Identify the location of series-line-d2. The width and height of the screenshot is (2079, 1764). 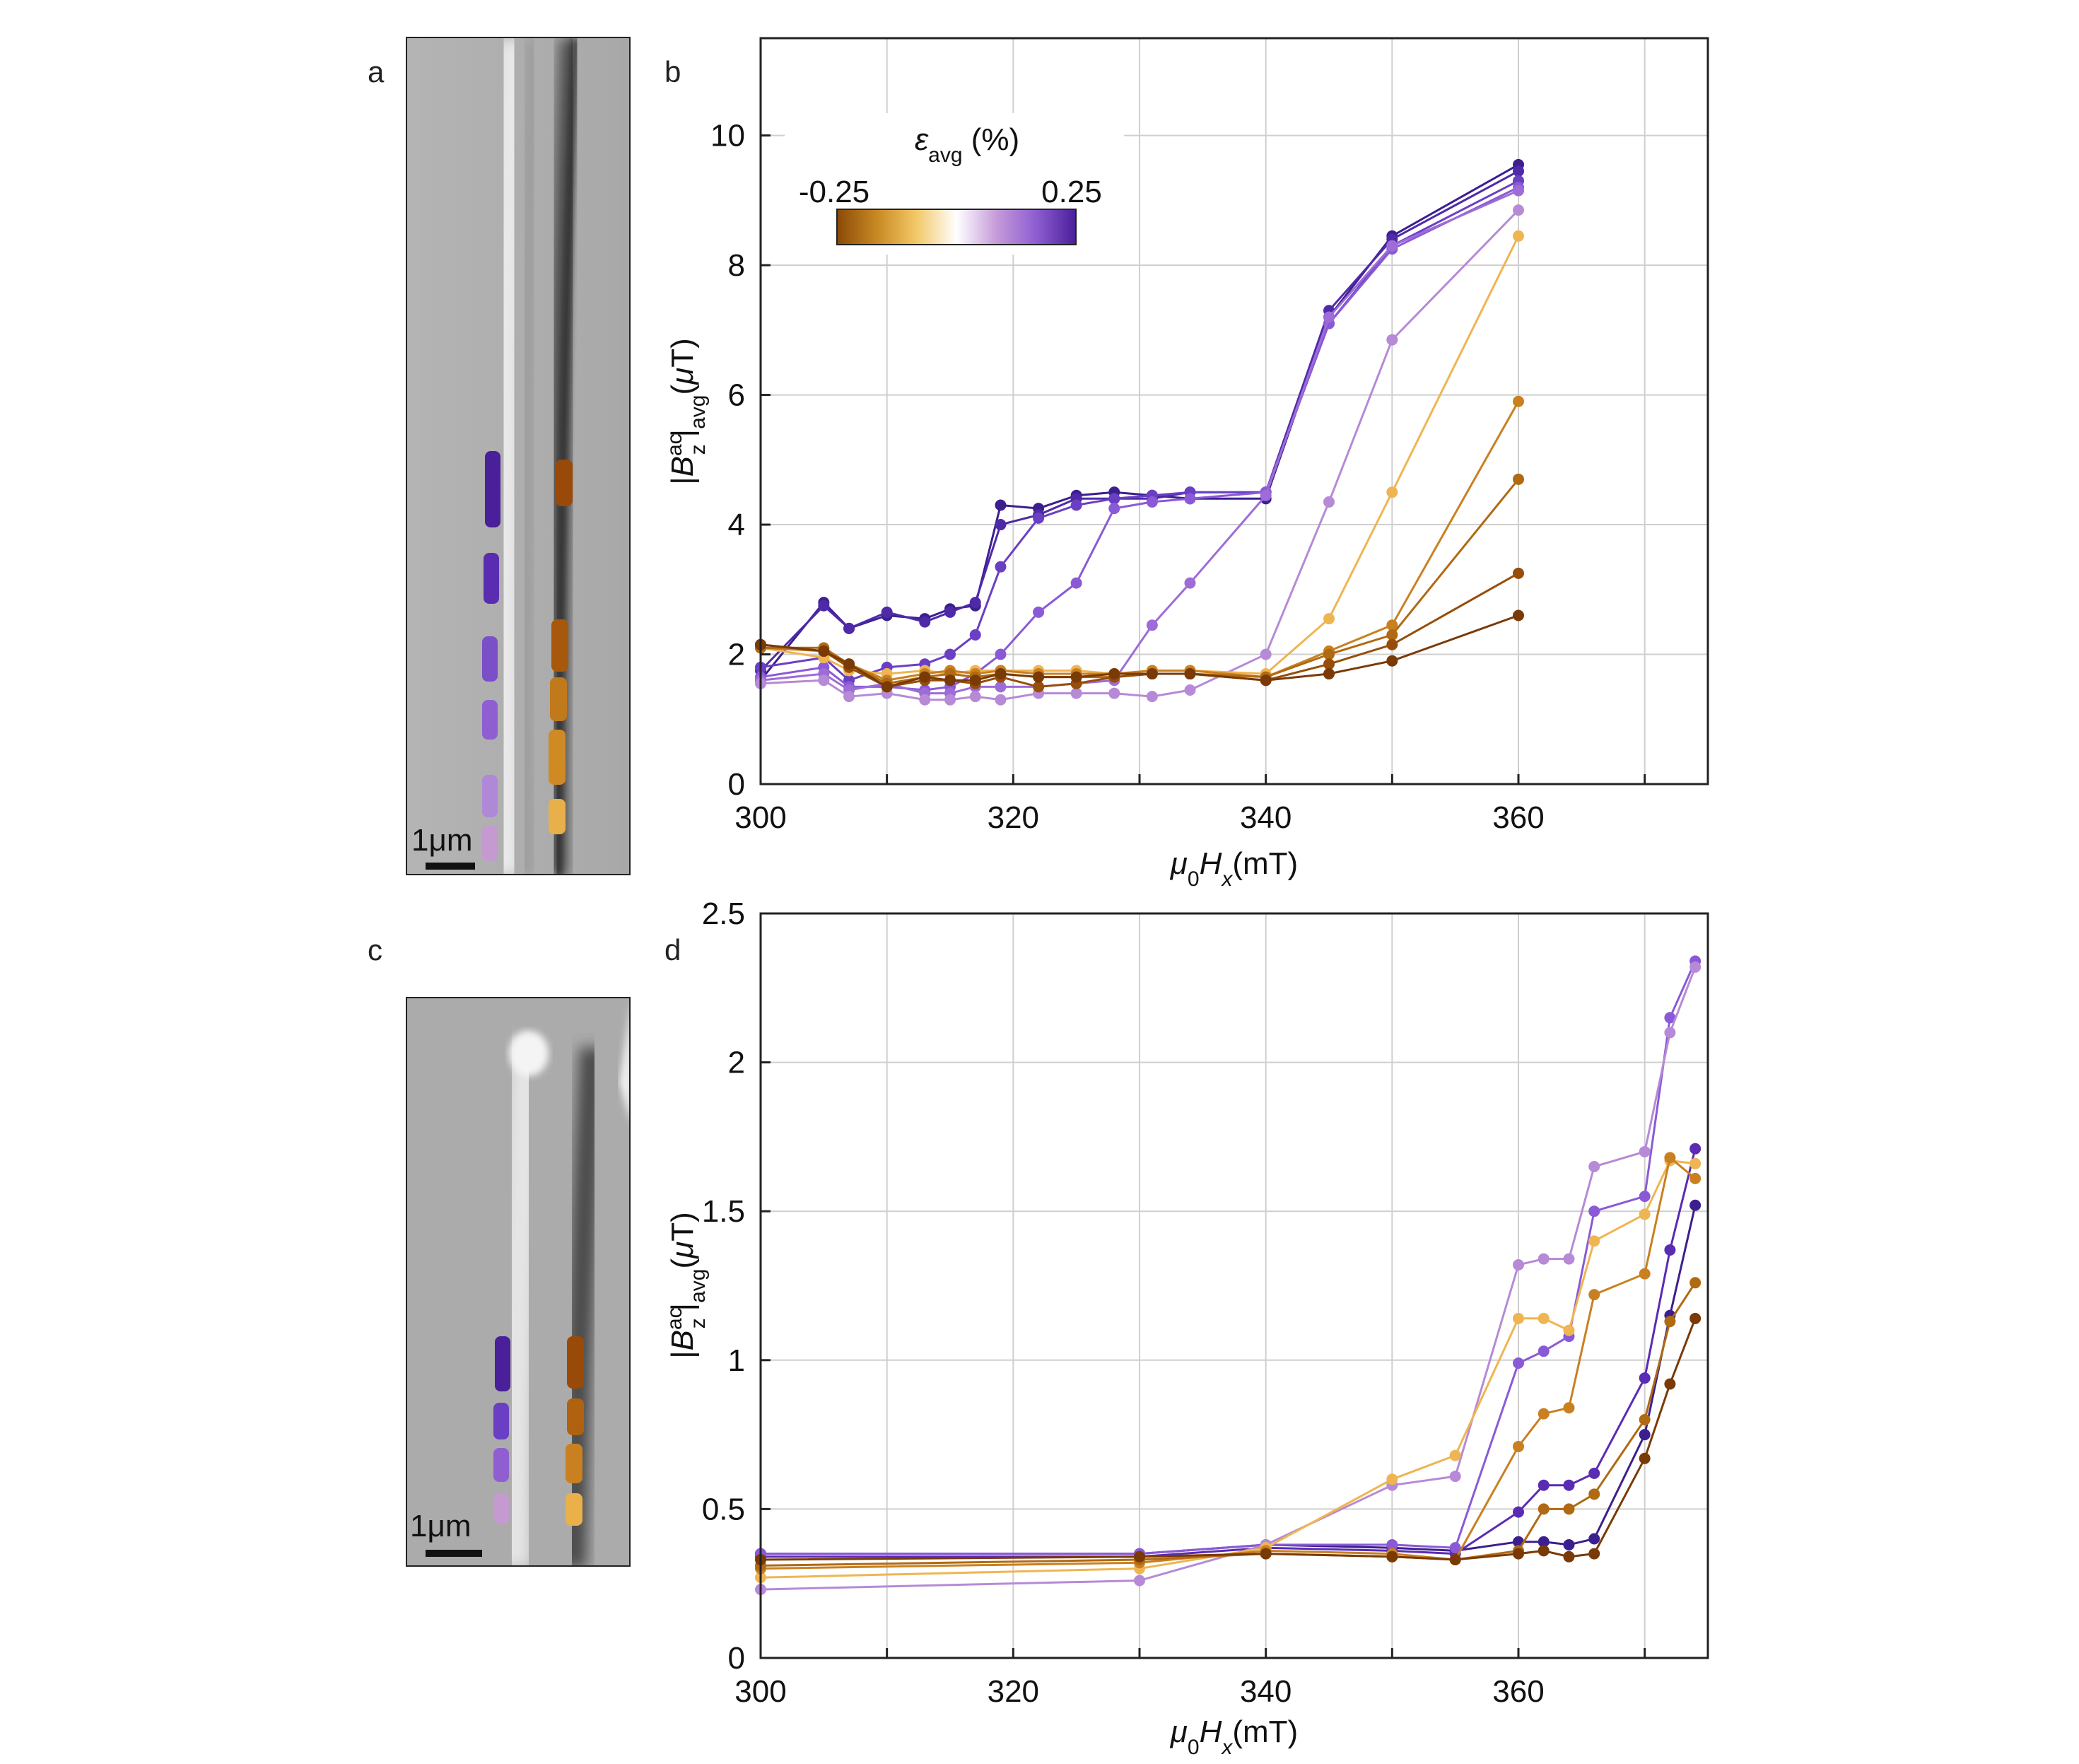
(1229, 1353).